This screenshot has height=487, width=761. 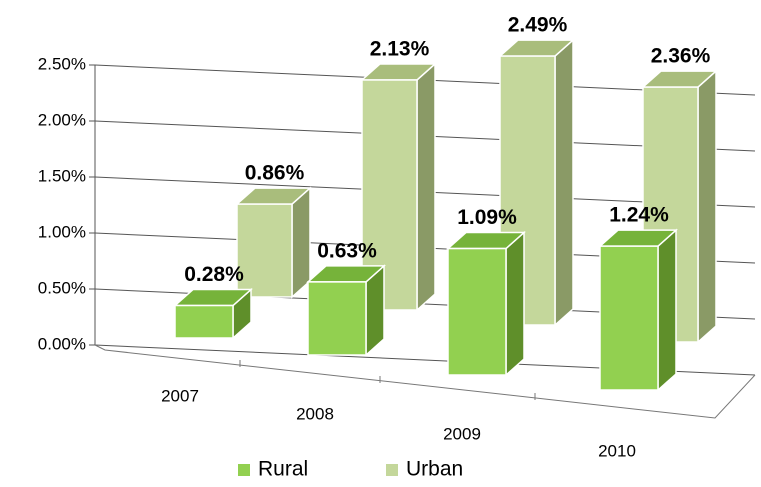 I want to click on x-tick-label: 2010, so click(x=617, y=450).